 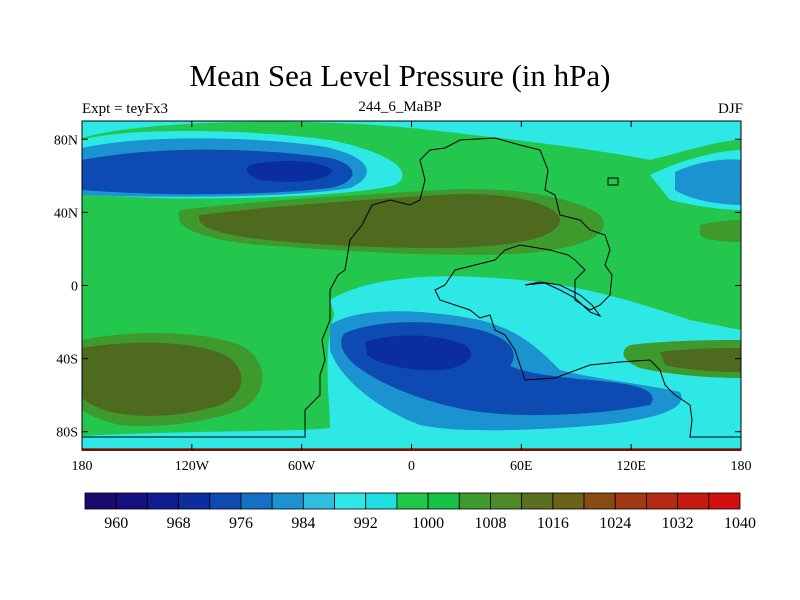 What do you see at coordinates (116, 523) in the screenshot?
I see `colorbar-label: 960` at bounding box center [116, 523].